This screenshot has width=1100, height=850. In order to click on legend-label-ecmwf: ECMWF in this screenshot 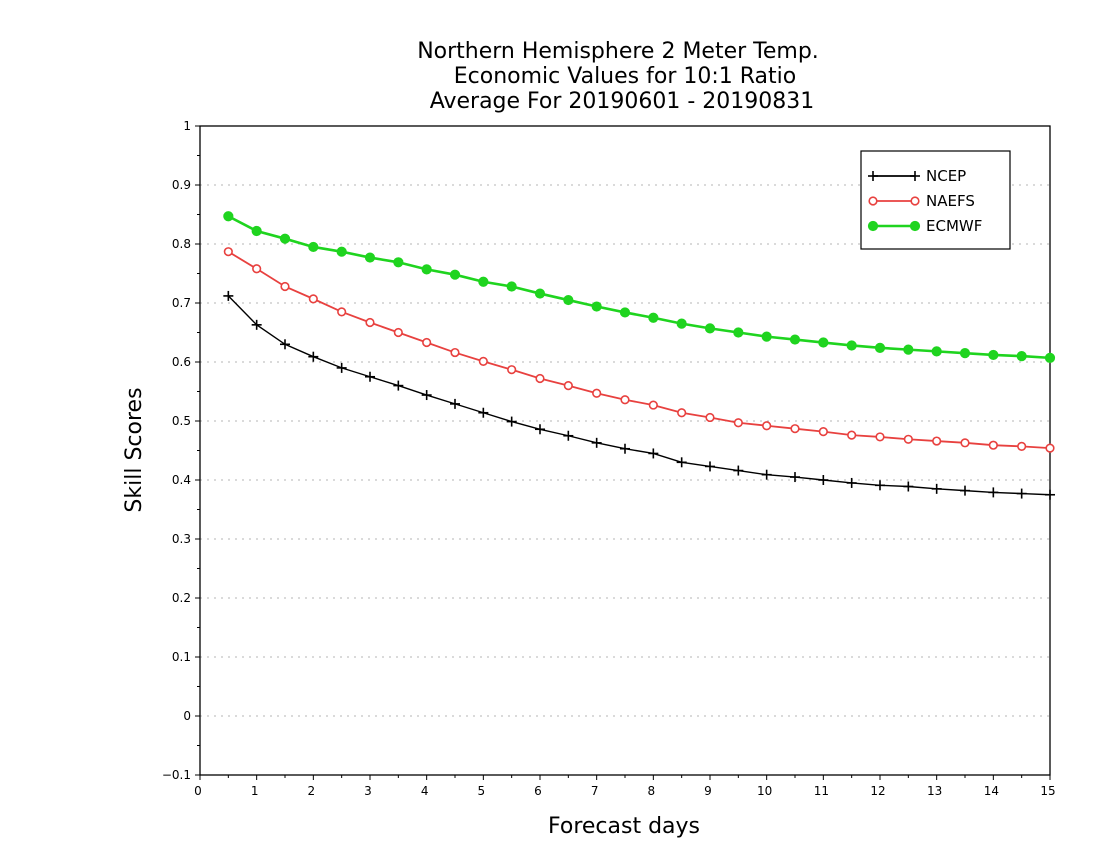, I will do `click(954, 226)`.